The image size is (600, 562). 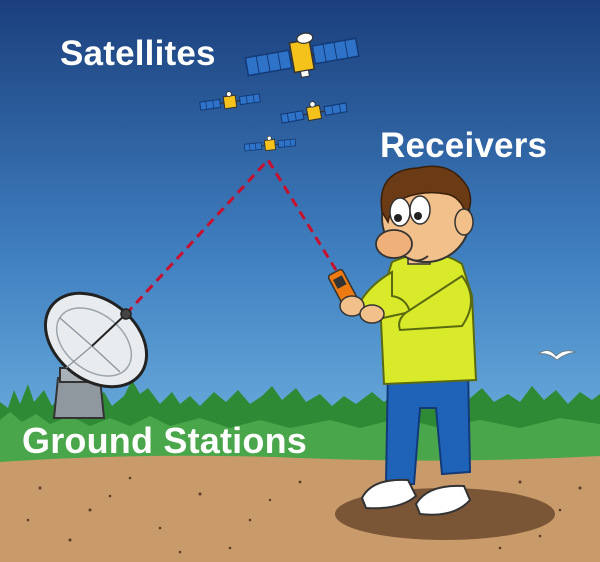 I want to click on ground-speckles, so click(x=304, y=515).